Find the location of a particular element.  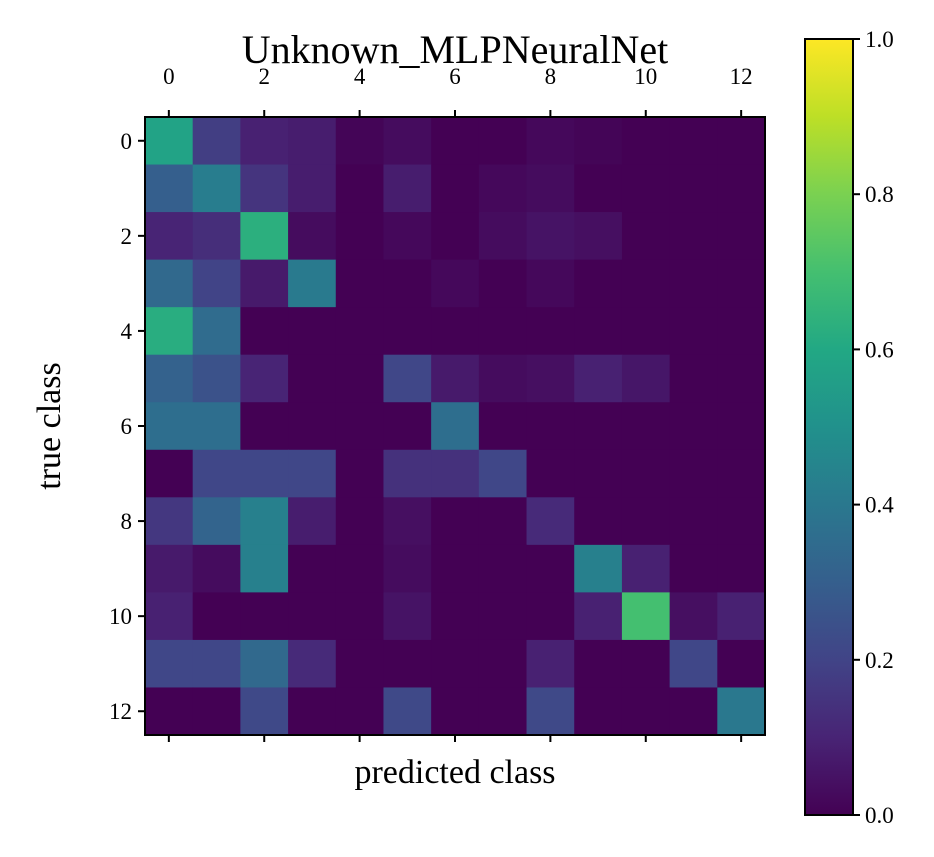

heatmap-cell-r9-c6 is located at coordinates (455, 568).